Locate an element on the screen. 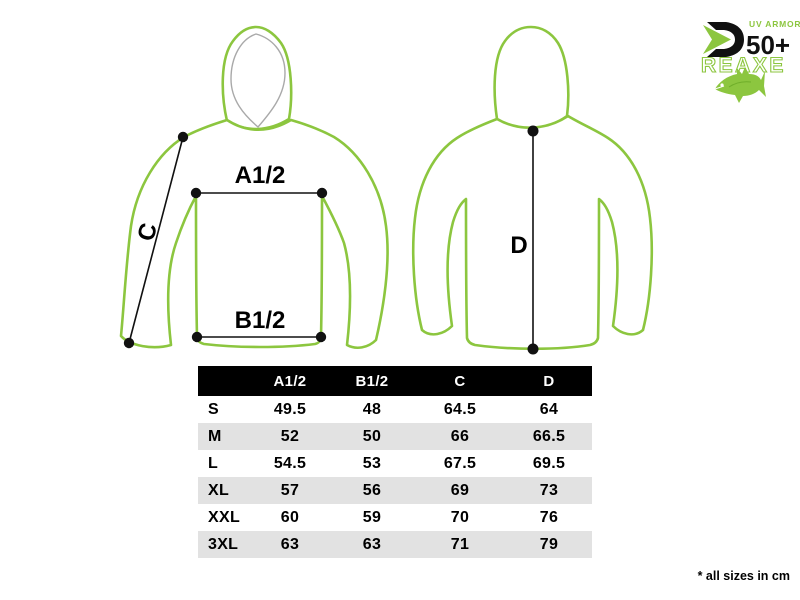 This screenshot has width=800, height=600. measurement-chest-a: A1/2 is located at coordinates (259, 180).